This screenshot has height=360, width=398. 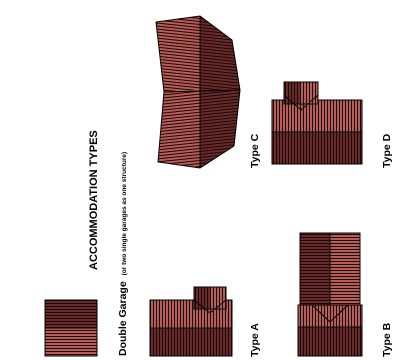 I want to click on double-garage-building, so click(x=71, y=328).